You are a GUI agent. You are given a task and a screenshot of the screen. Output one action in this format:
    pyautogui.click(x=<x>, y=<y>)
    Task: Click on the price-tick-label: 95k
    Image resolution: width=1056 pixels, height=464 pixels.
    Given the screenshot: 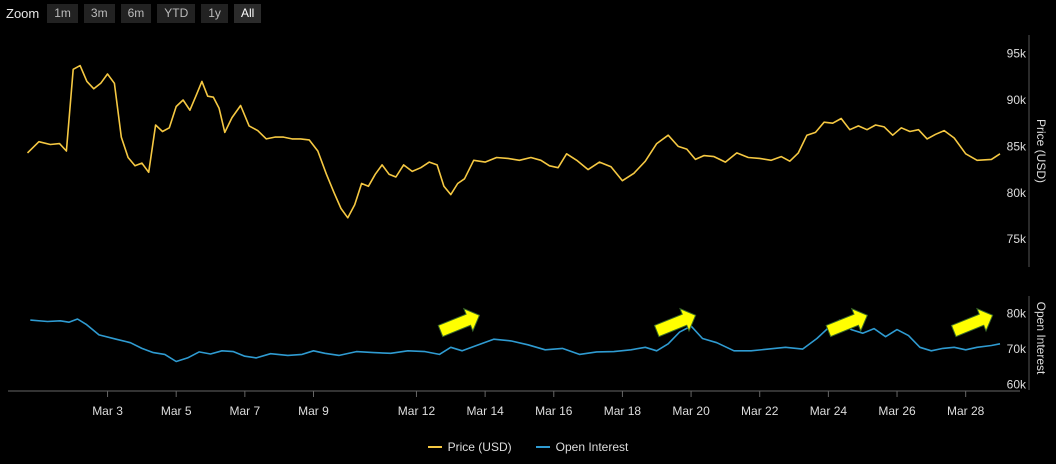 What is the action you would take?
    pyautogui.click(x=1017, y=54)
    